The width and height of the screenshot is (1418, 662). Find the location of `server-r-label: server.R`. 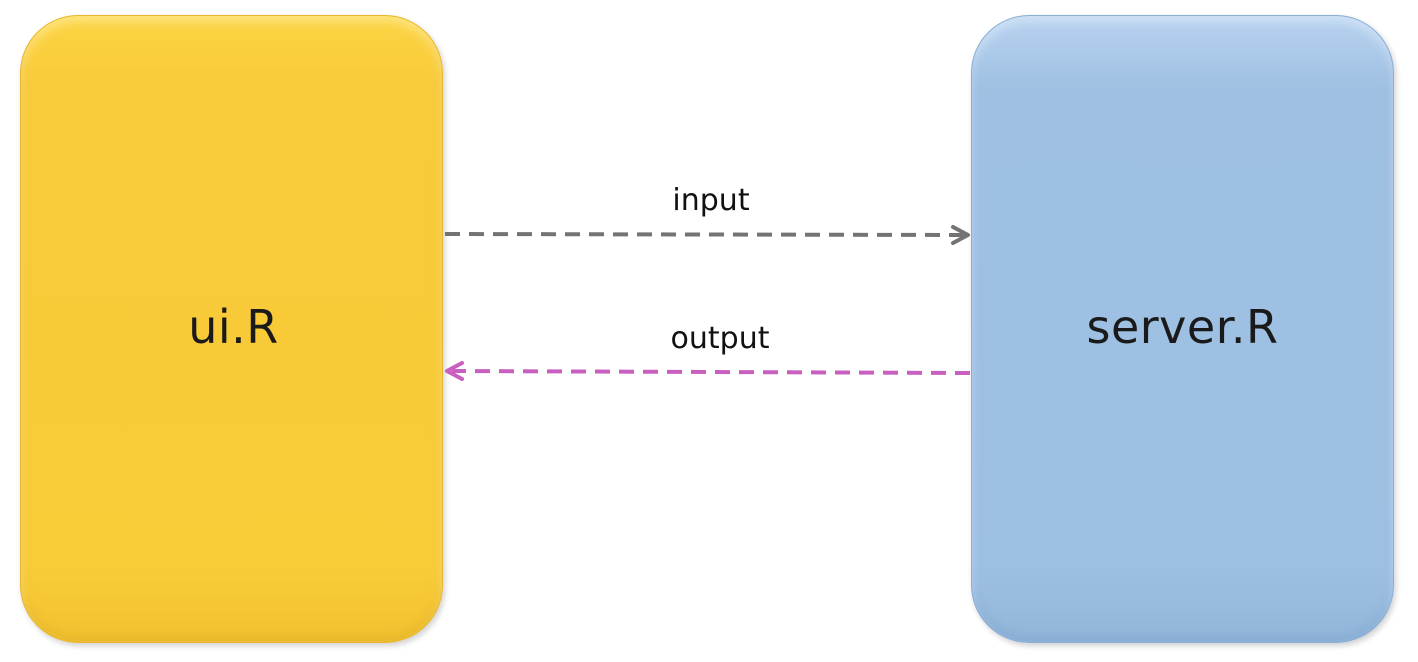

server-r-label: server.R is located at coordinates (1182, 327).